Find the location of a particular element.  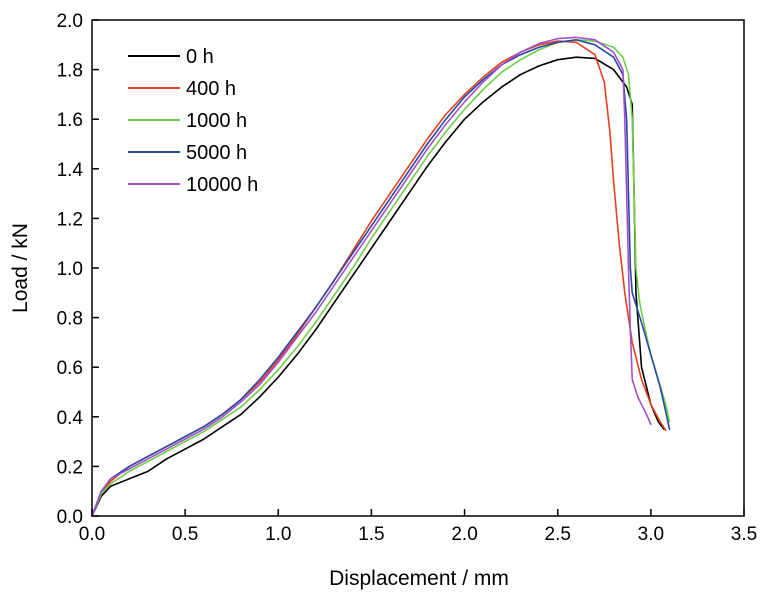

x-tick-label: 0.0 is located at coordinates (92, 534).